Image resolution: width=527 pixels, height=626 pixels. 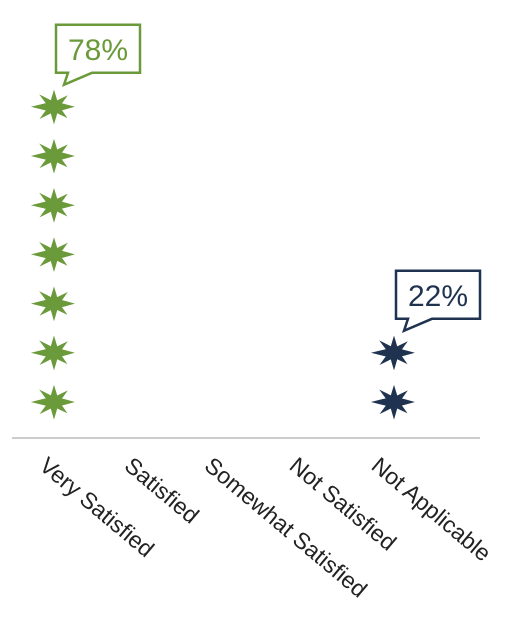 What do you see at coordinates (286, 527) in the screenshot?
I see `tick-label-somewhat-satisfied: Somewhat Satisfied` at bounding box center [286, 527].